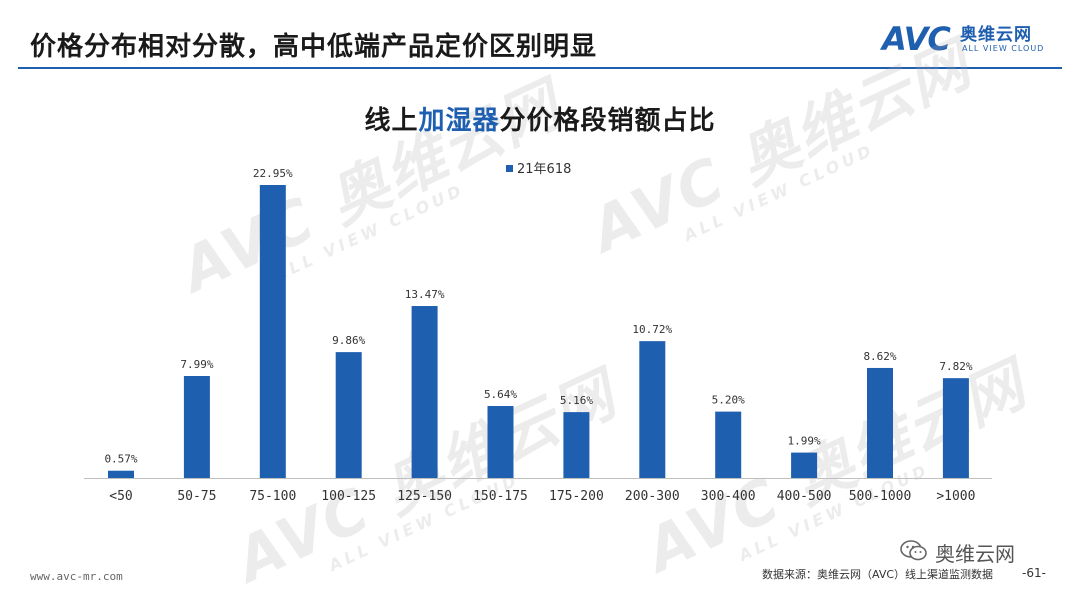 The image size is (1080, 609). I want to click on x-tick-label: 75-100, so click(272, 496).